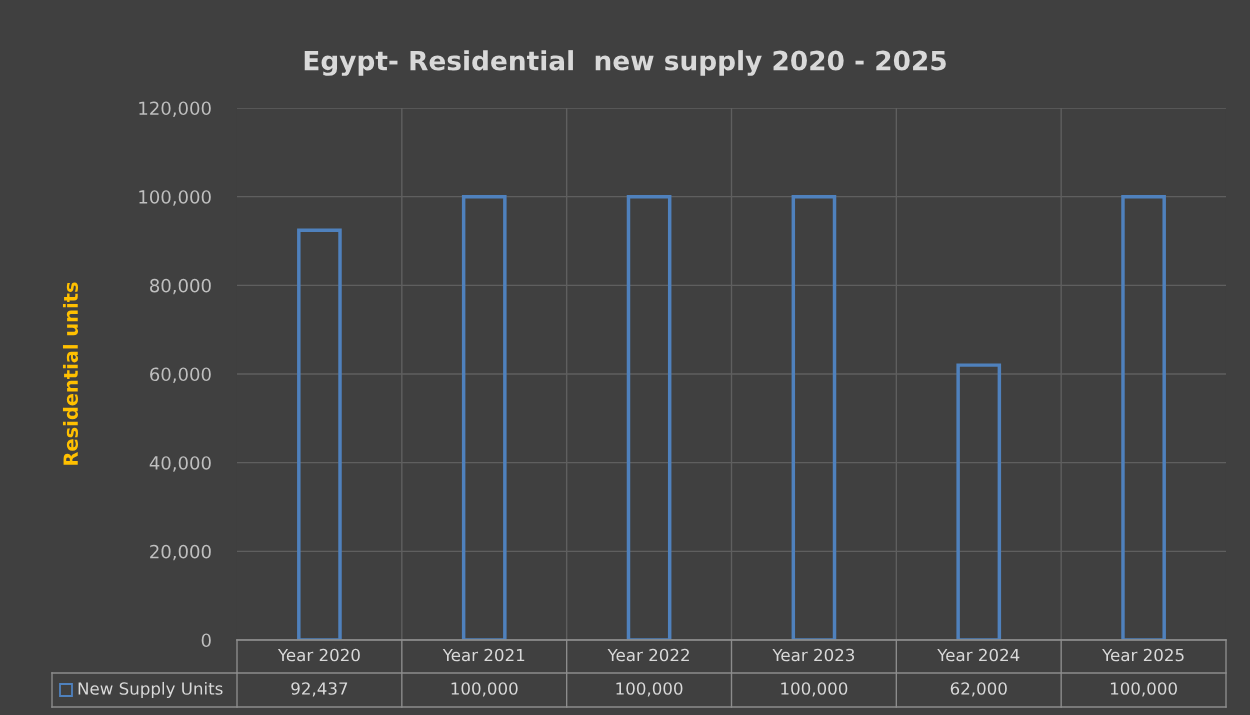 The width and height of the screenshot is (1250, 715). I want to click on y-tick-label: 120,000, so click(175, 109).